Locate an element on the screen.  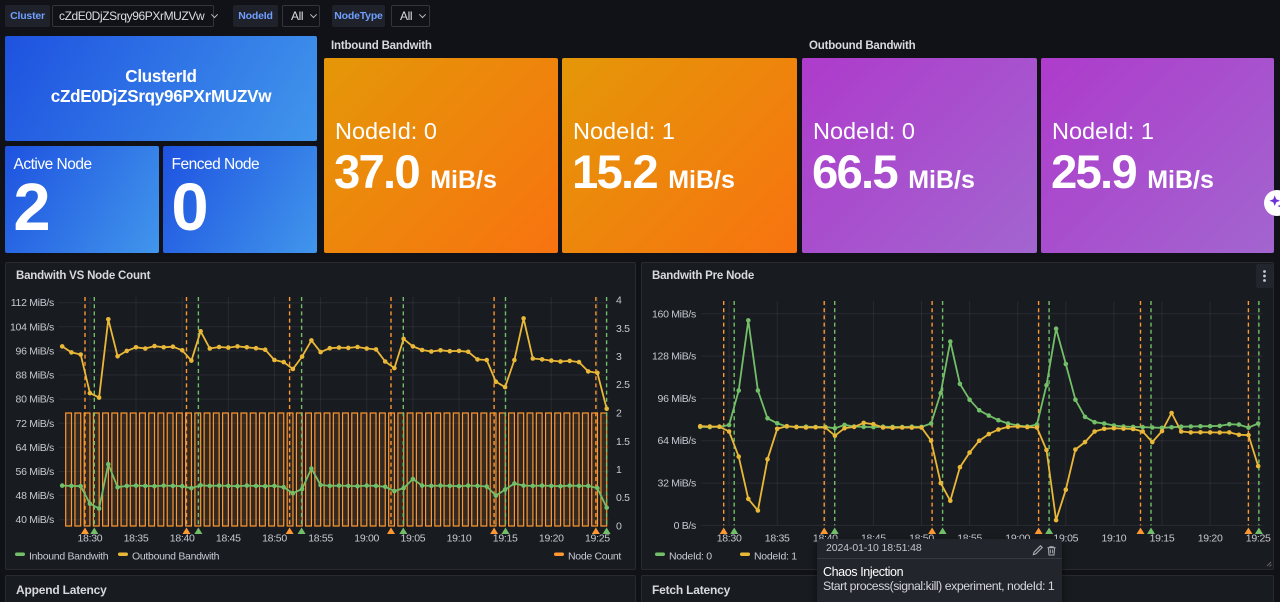
svg-text: 0.5 is located at coordinates (623, 498).